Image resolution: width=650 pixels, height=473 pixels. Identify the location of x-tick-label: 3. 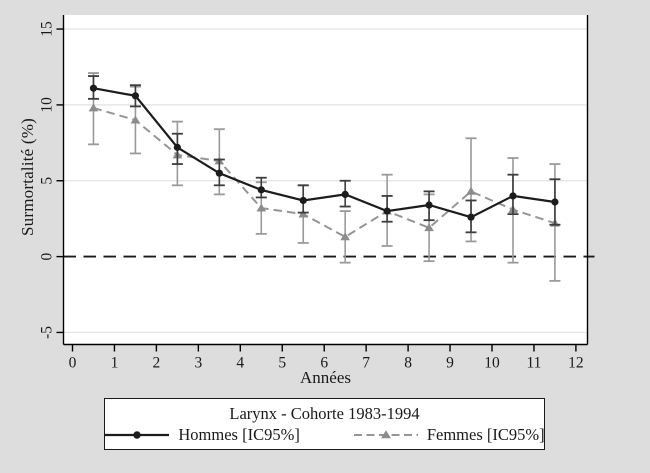
(198, 363).